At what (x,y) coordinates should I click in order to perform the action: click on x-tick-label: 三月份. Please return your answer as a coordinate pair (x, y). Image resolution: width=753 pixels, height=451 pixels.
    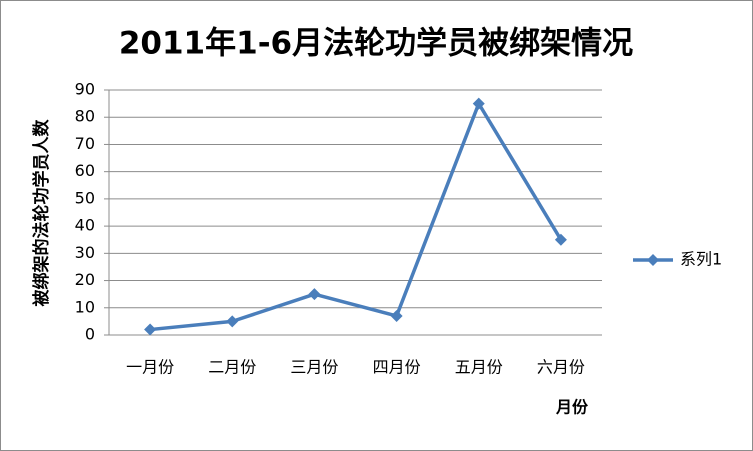
    Looking at the image, I should click on (314, 367).